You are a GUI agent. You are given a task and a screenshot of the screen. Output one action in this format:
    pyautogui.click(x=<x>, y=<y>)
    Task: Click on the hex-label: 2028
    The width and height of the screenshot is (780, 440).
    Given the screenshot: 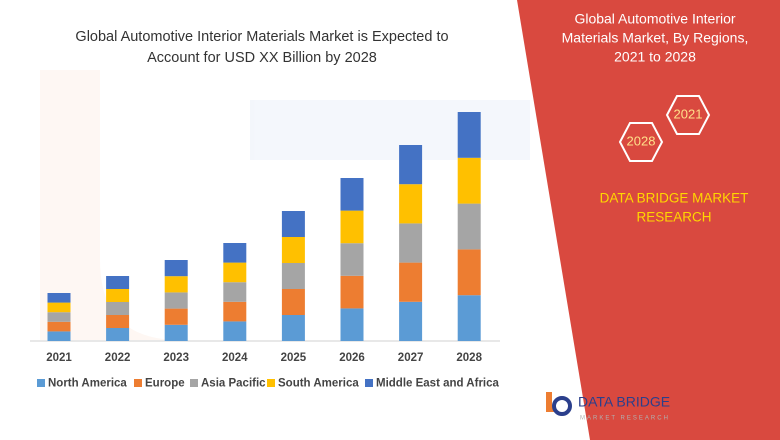 What is the action you would take?
    pyautogui.click(x=641, y=140)
    